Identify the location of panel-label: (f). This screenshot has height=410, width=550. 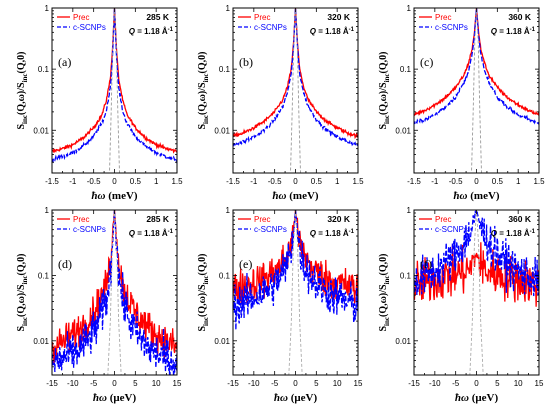
(426, 264).